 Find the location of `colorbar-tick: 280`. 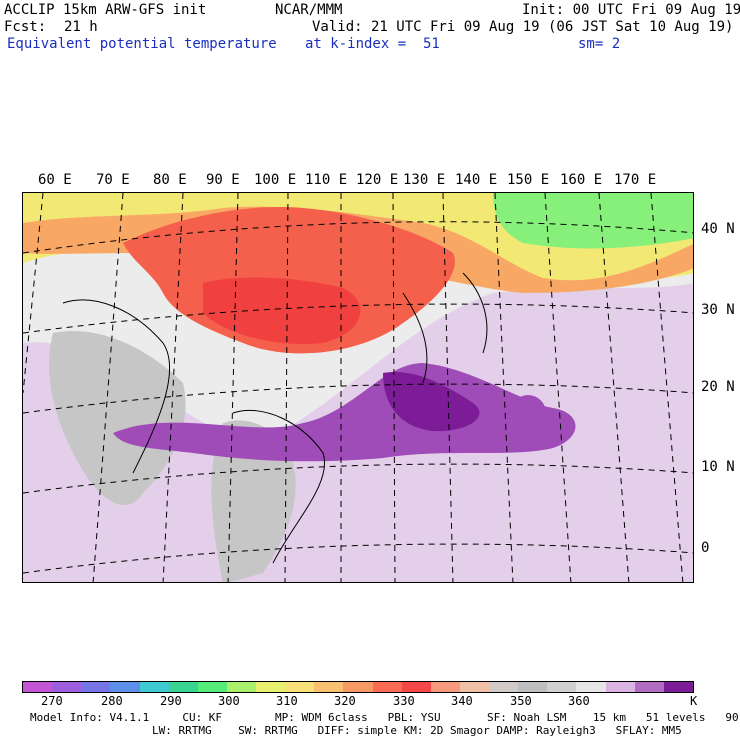

colorbar-tick: 280 is located at coordinates (112, 701).